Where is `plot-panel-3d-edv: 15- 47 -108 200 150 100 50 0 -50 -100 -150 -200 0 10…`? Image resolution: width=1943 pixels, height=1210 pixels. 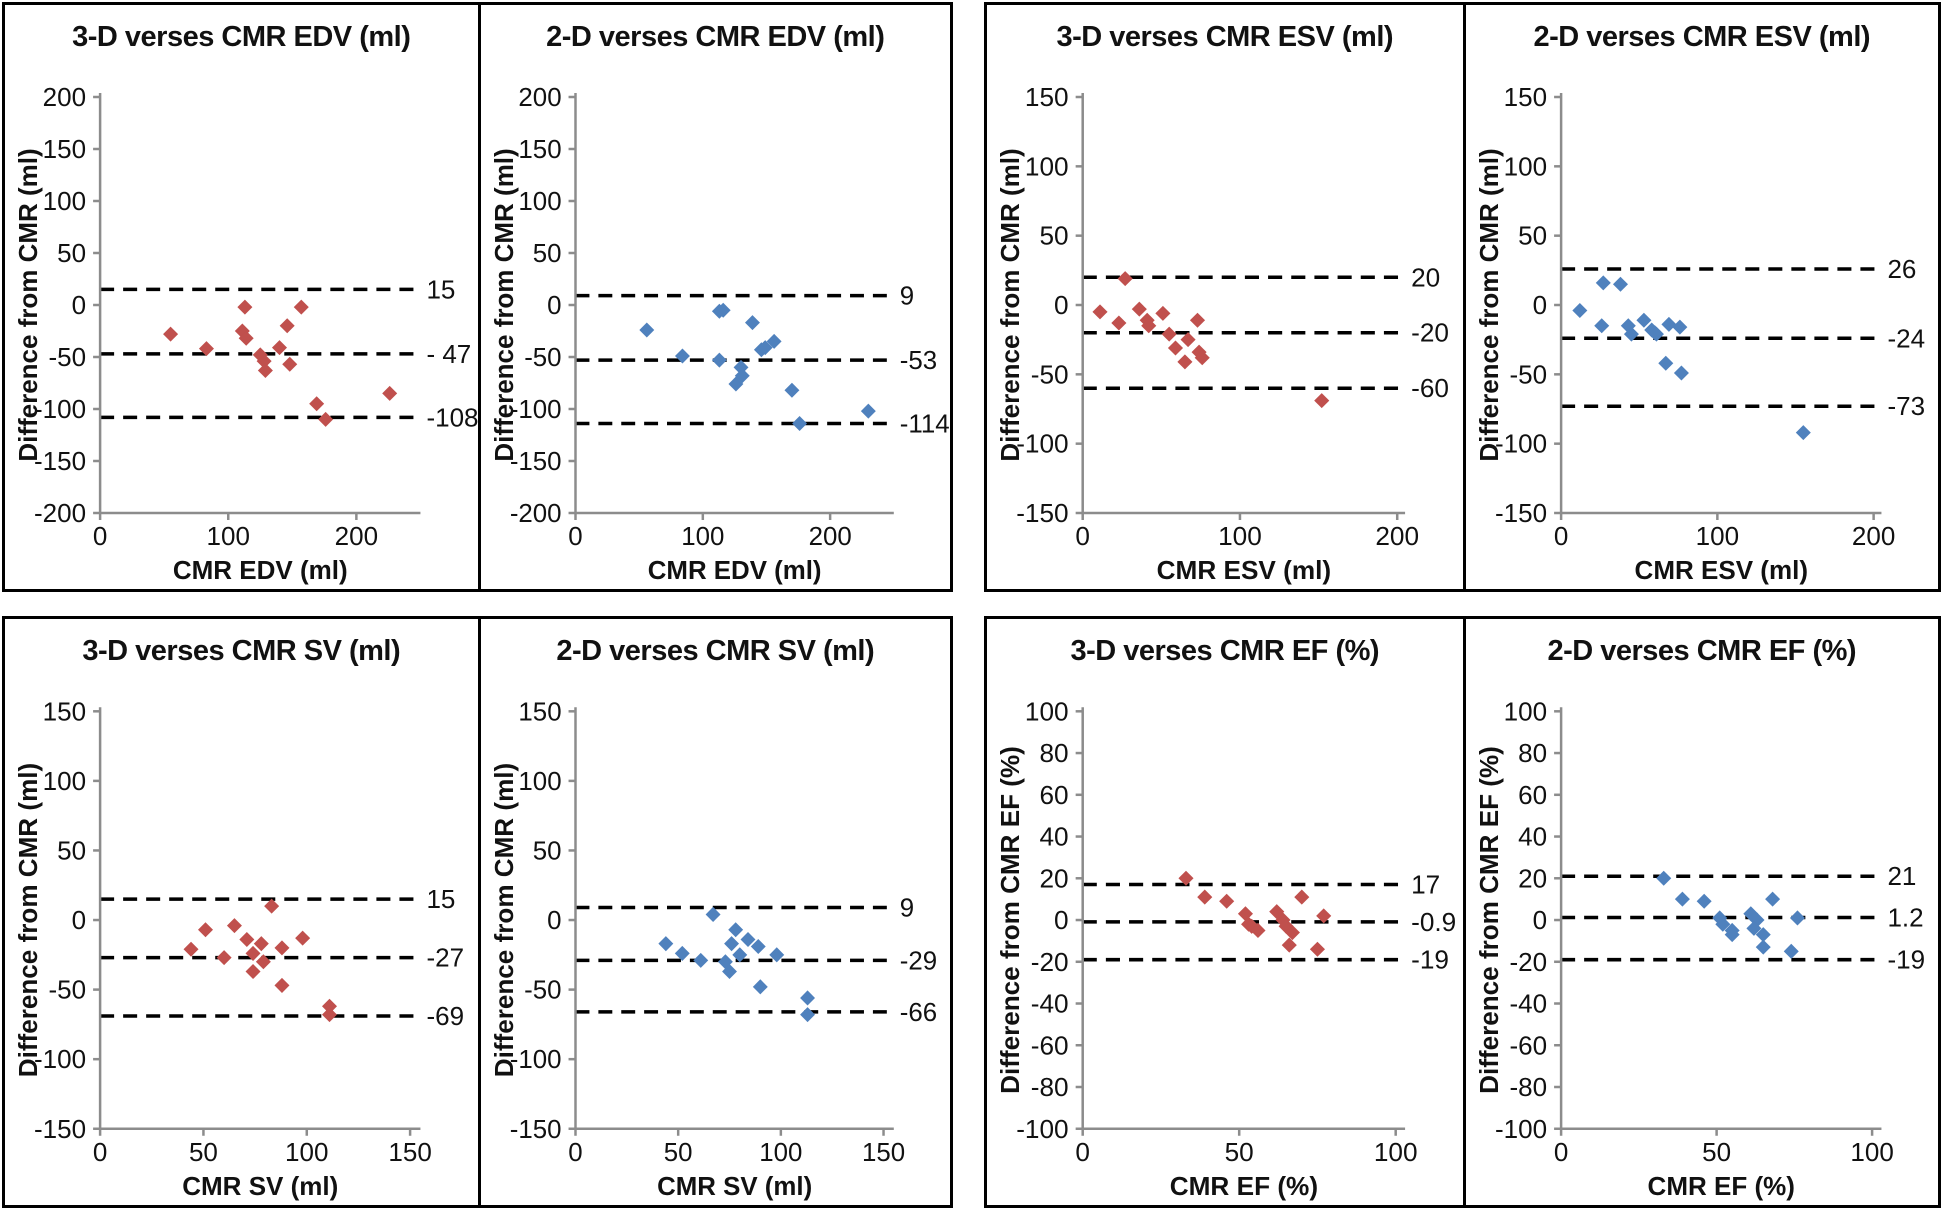 plot-panel-3d-edv: 15- 47 -108 200 150 100 50 0 -50 -100 -150 -200 0 10… is located at coordinates (241, 297).